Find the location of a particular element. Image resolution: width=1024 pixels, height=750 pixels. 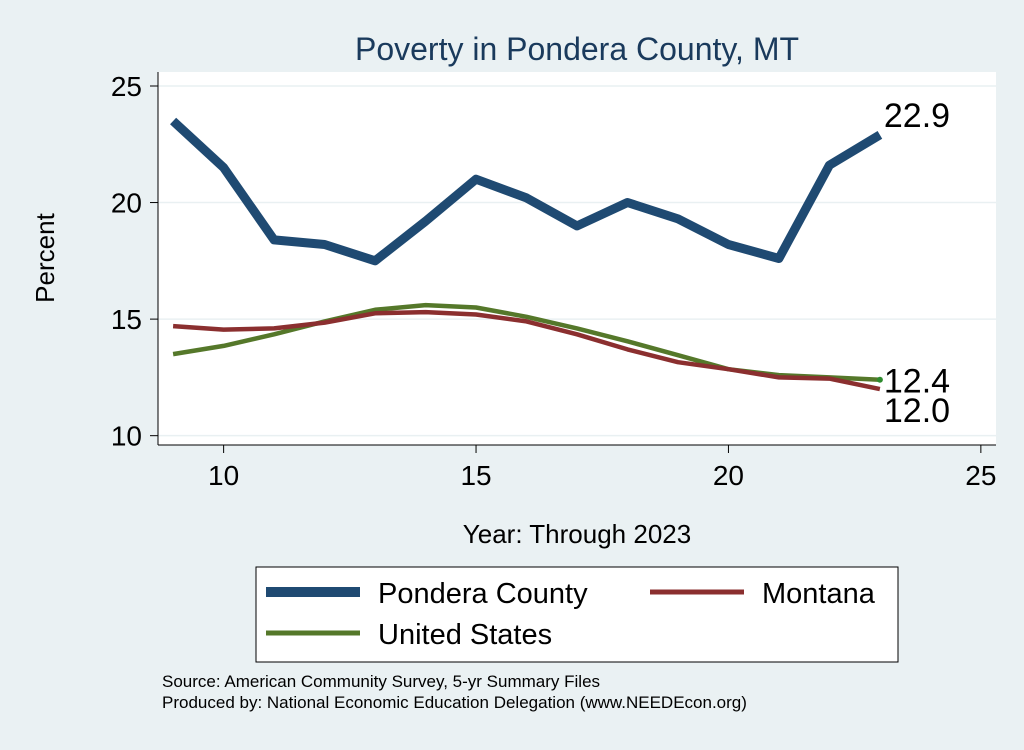

series-line-pondera-county is located at coordinates (526, 191).